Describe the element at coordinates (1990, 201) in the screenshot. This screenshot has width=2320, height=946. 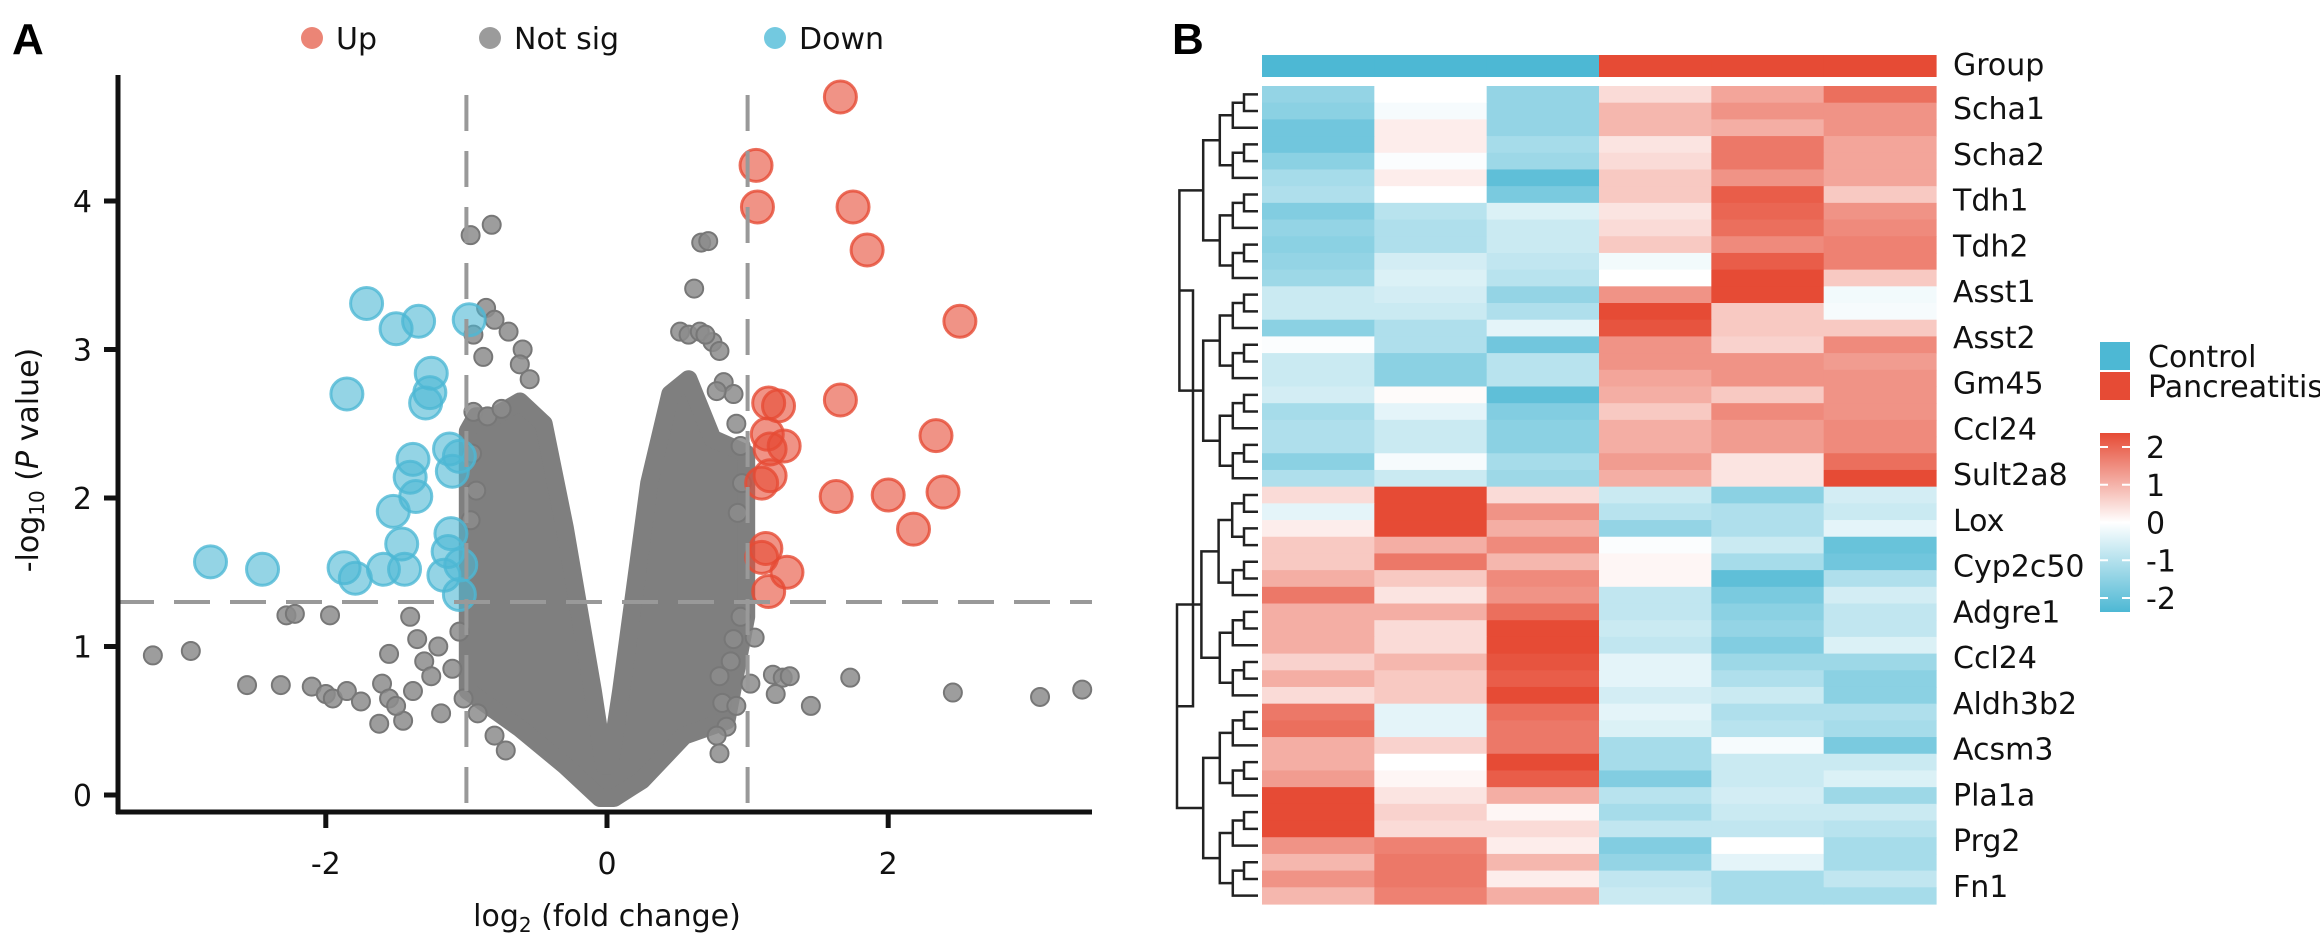
I see `row-label: Tdh1` at that location.